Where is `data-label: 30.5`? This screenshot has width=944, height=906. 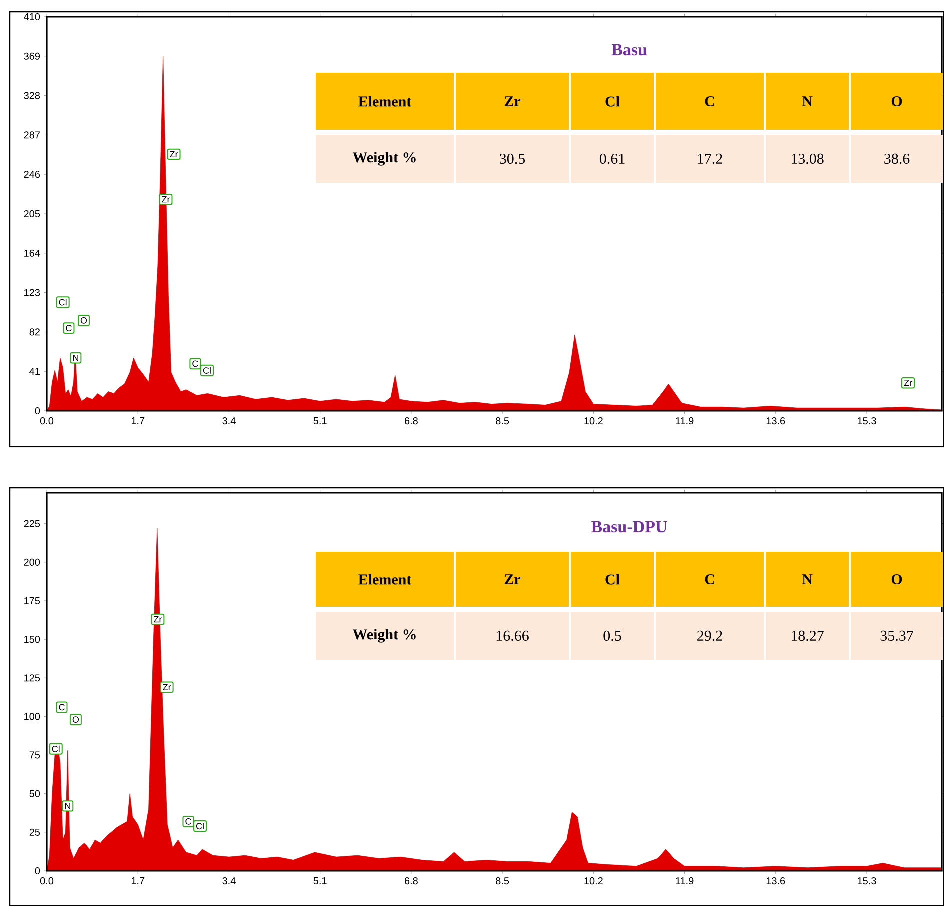 data-label: 30.5 is located at coordinates (513, 159).